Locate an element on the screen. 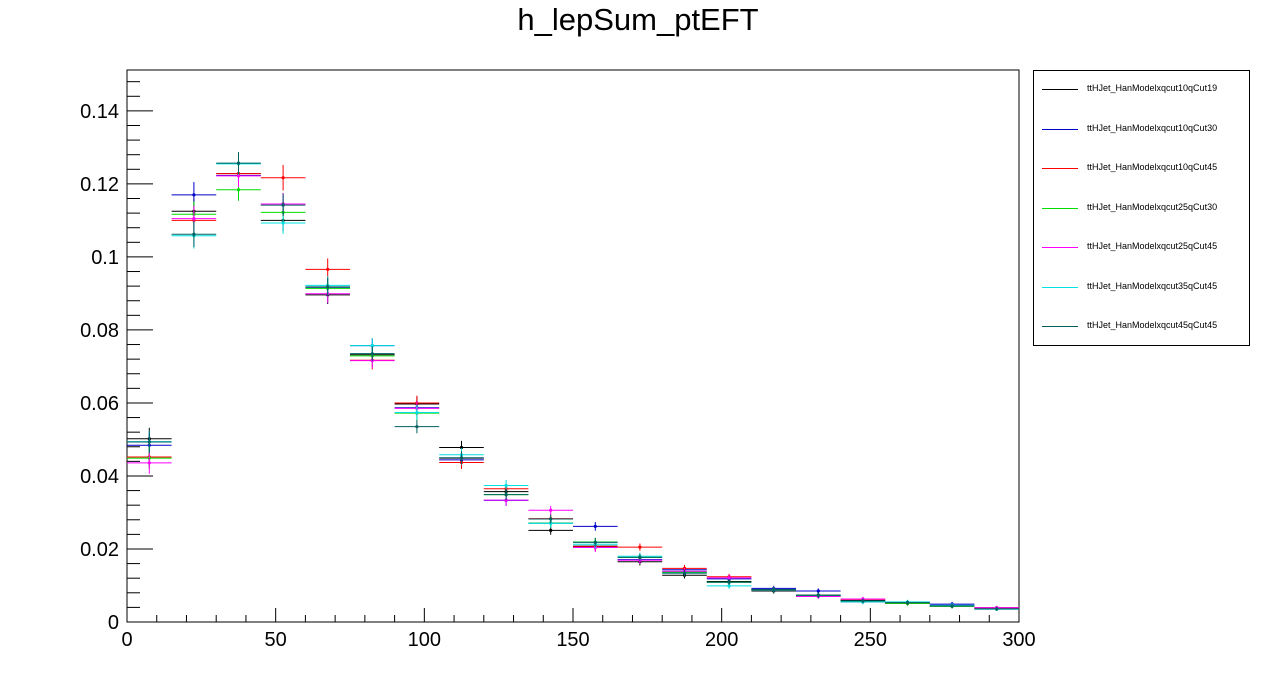  legend-label: ttHJet_HanModelxqcut25qCut30 is located at coordinates (1152, 206).